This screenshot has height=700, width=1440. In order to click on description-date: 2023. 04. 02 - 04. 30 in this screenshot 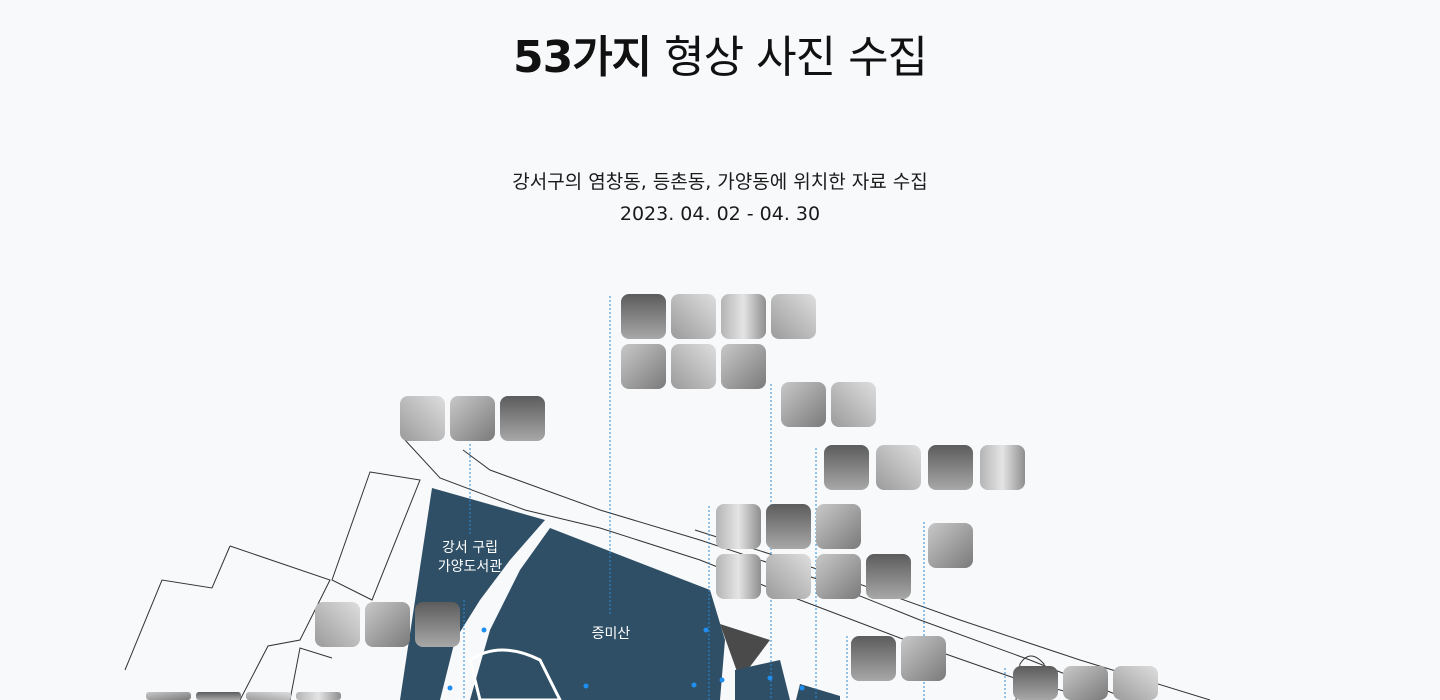, I will do `click(720, 214)`.